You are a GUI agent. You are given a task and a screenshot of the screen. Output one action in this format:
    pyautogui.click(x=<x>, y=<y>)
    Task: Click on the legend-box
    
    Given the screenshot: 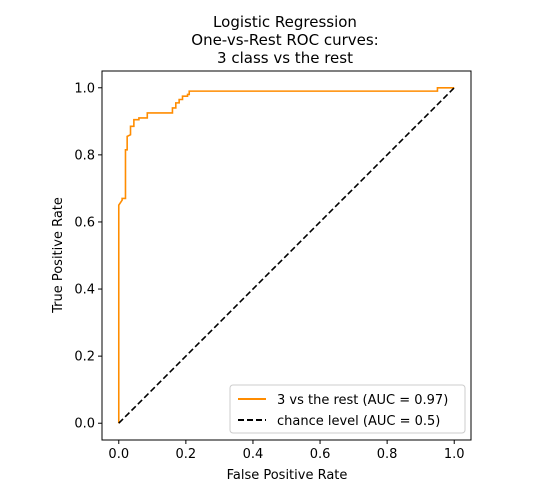 What is the action you would take?
    pyautogui.click(x=347, y=409)
    